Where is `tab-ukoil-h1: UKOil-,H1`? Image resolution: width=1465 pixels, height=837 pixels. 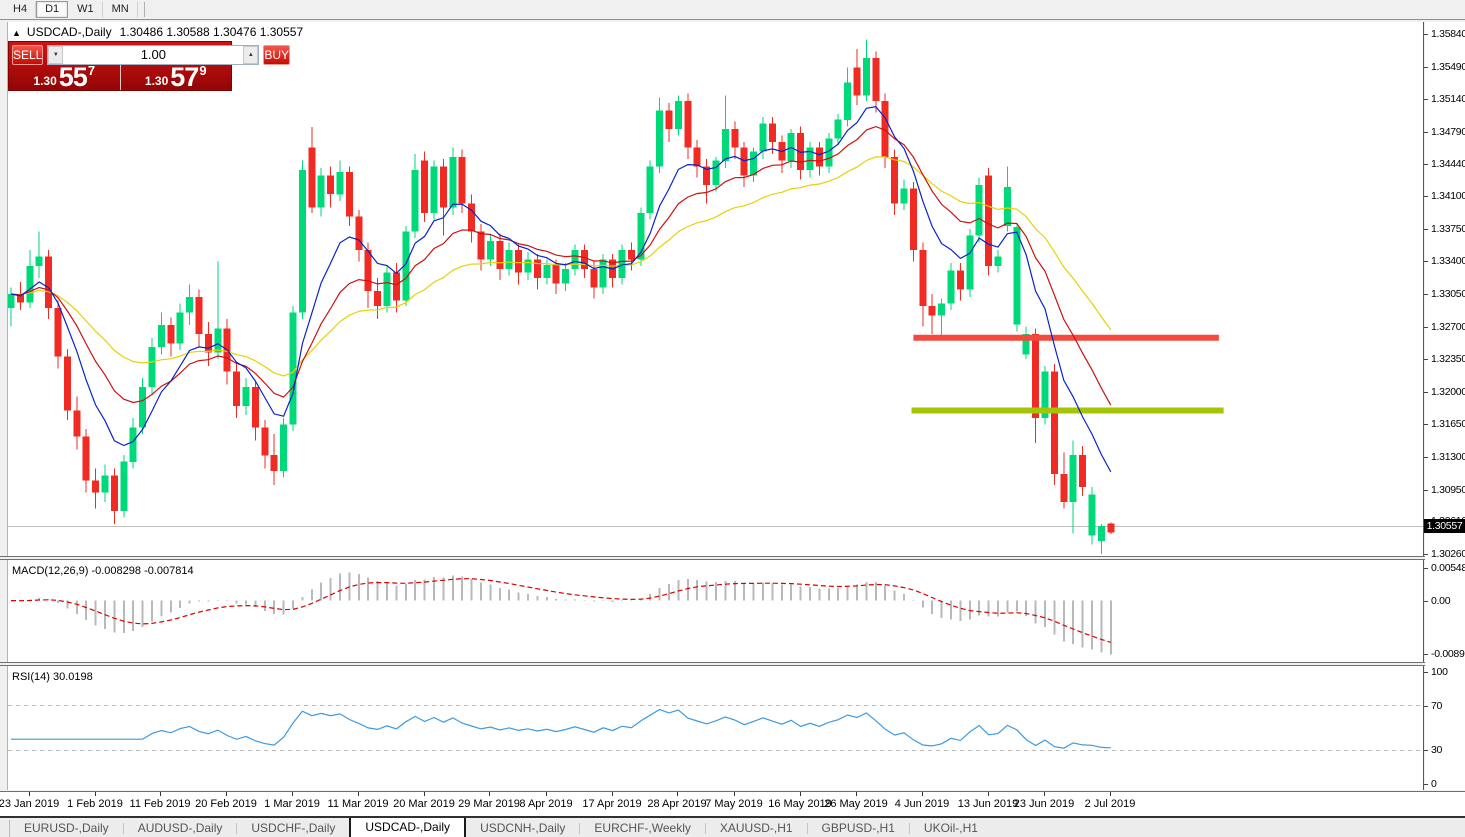
tab-ukoil-h1: UKOil-,H1 is located at coordinates (950, 828).